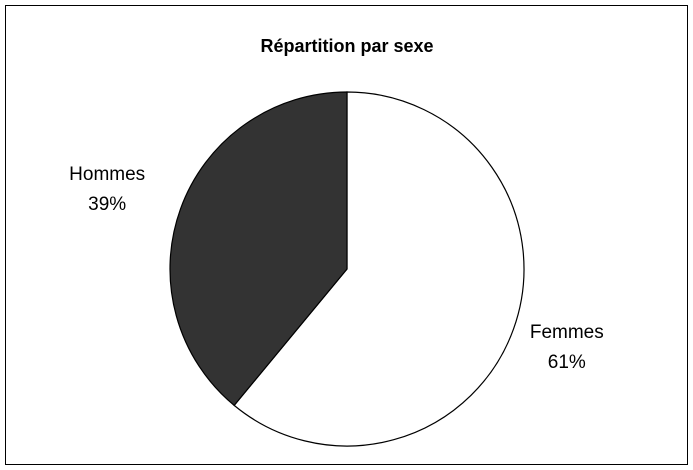 This screenshot has height=470, width=693. I want to click on slice-value-label: 39%, so click(107, 204).